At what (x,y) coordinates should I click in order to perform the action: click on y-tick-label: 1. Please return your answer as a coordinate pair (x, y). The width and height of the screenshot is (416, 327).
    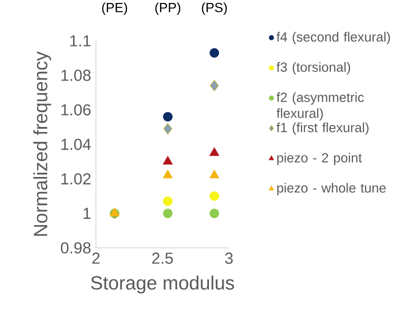
    Looking at the image, I should click on (87, 213).